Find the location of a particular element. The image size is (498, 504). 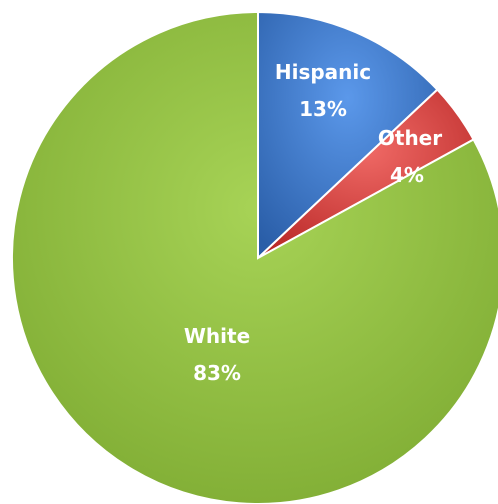

slice-label-white-name: White is located at coordinates (217, 336).